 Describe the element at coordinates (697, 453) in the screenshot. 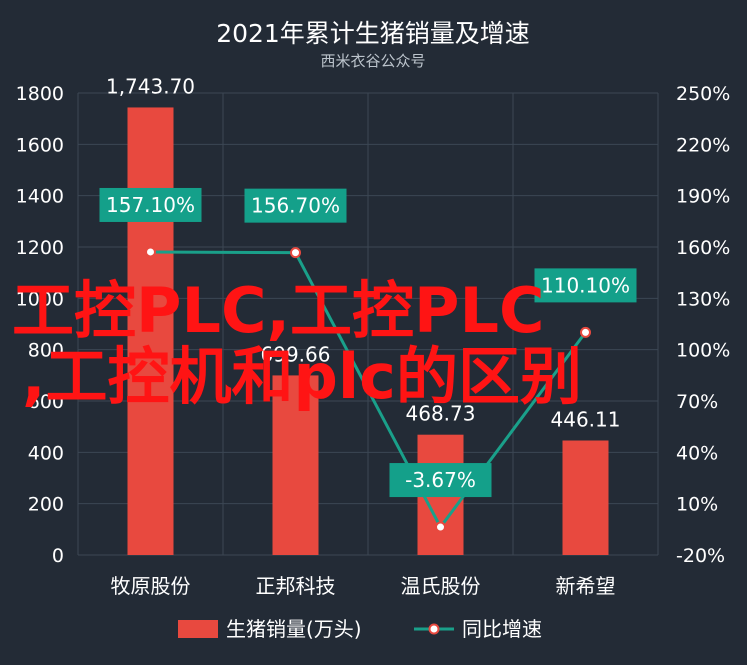

I see `y-right-tick-label: 40%` at that location.